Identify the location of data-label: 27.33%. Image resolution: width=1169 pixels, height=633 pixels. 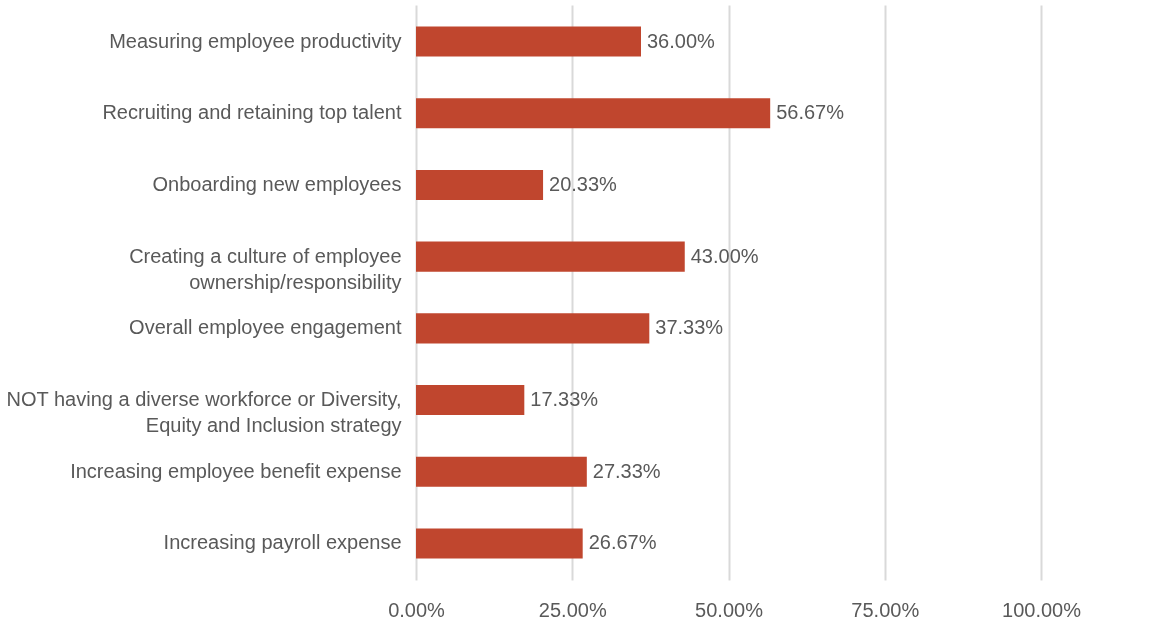
(626, 470).